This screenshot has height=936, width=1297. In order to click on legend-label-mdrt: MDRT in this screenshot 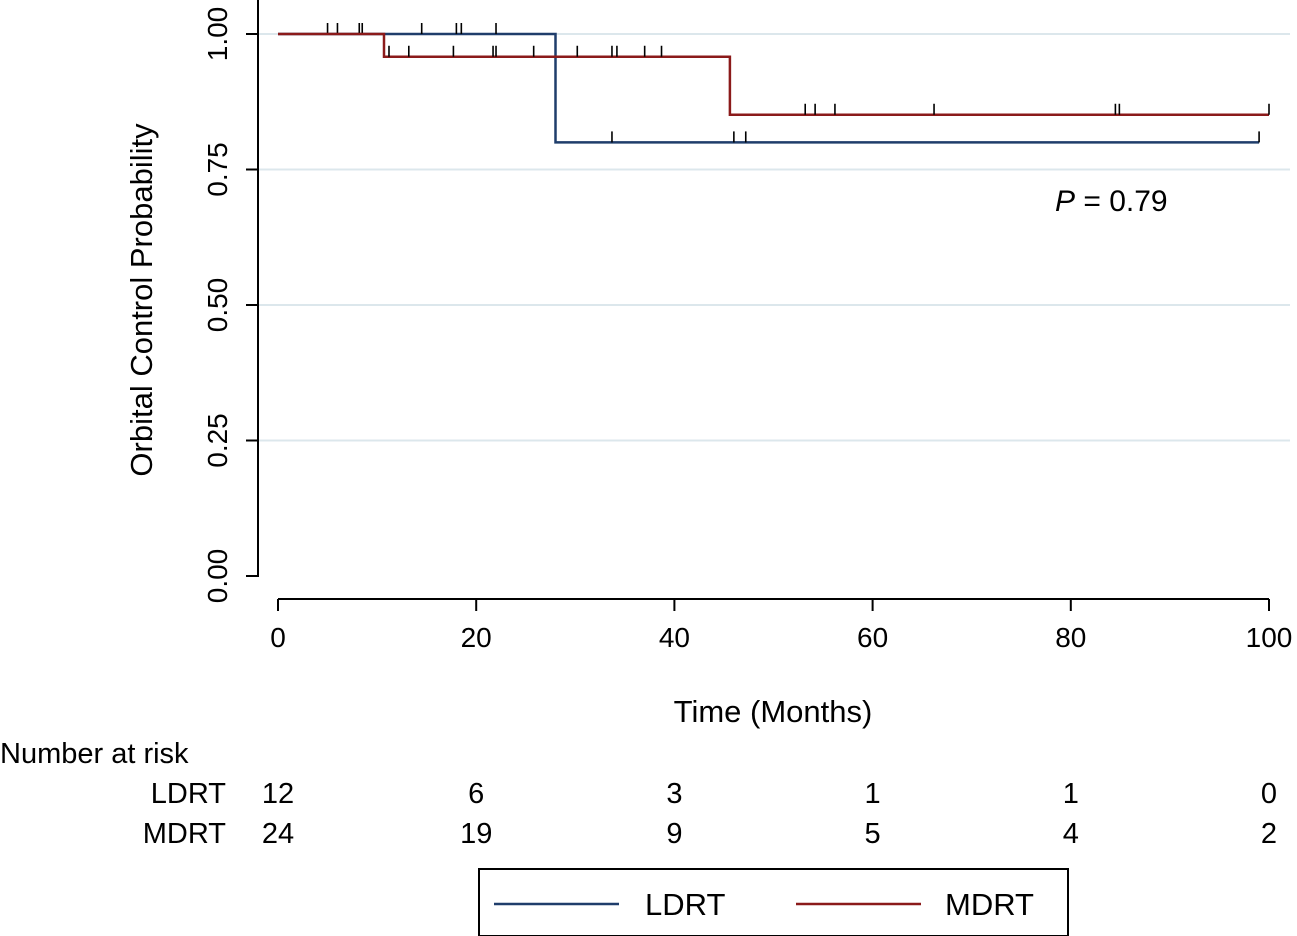, I will do `click(989, 904)`.